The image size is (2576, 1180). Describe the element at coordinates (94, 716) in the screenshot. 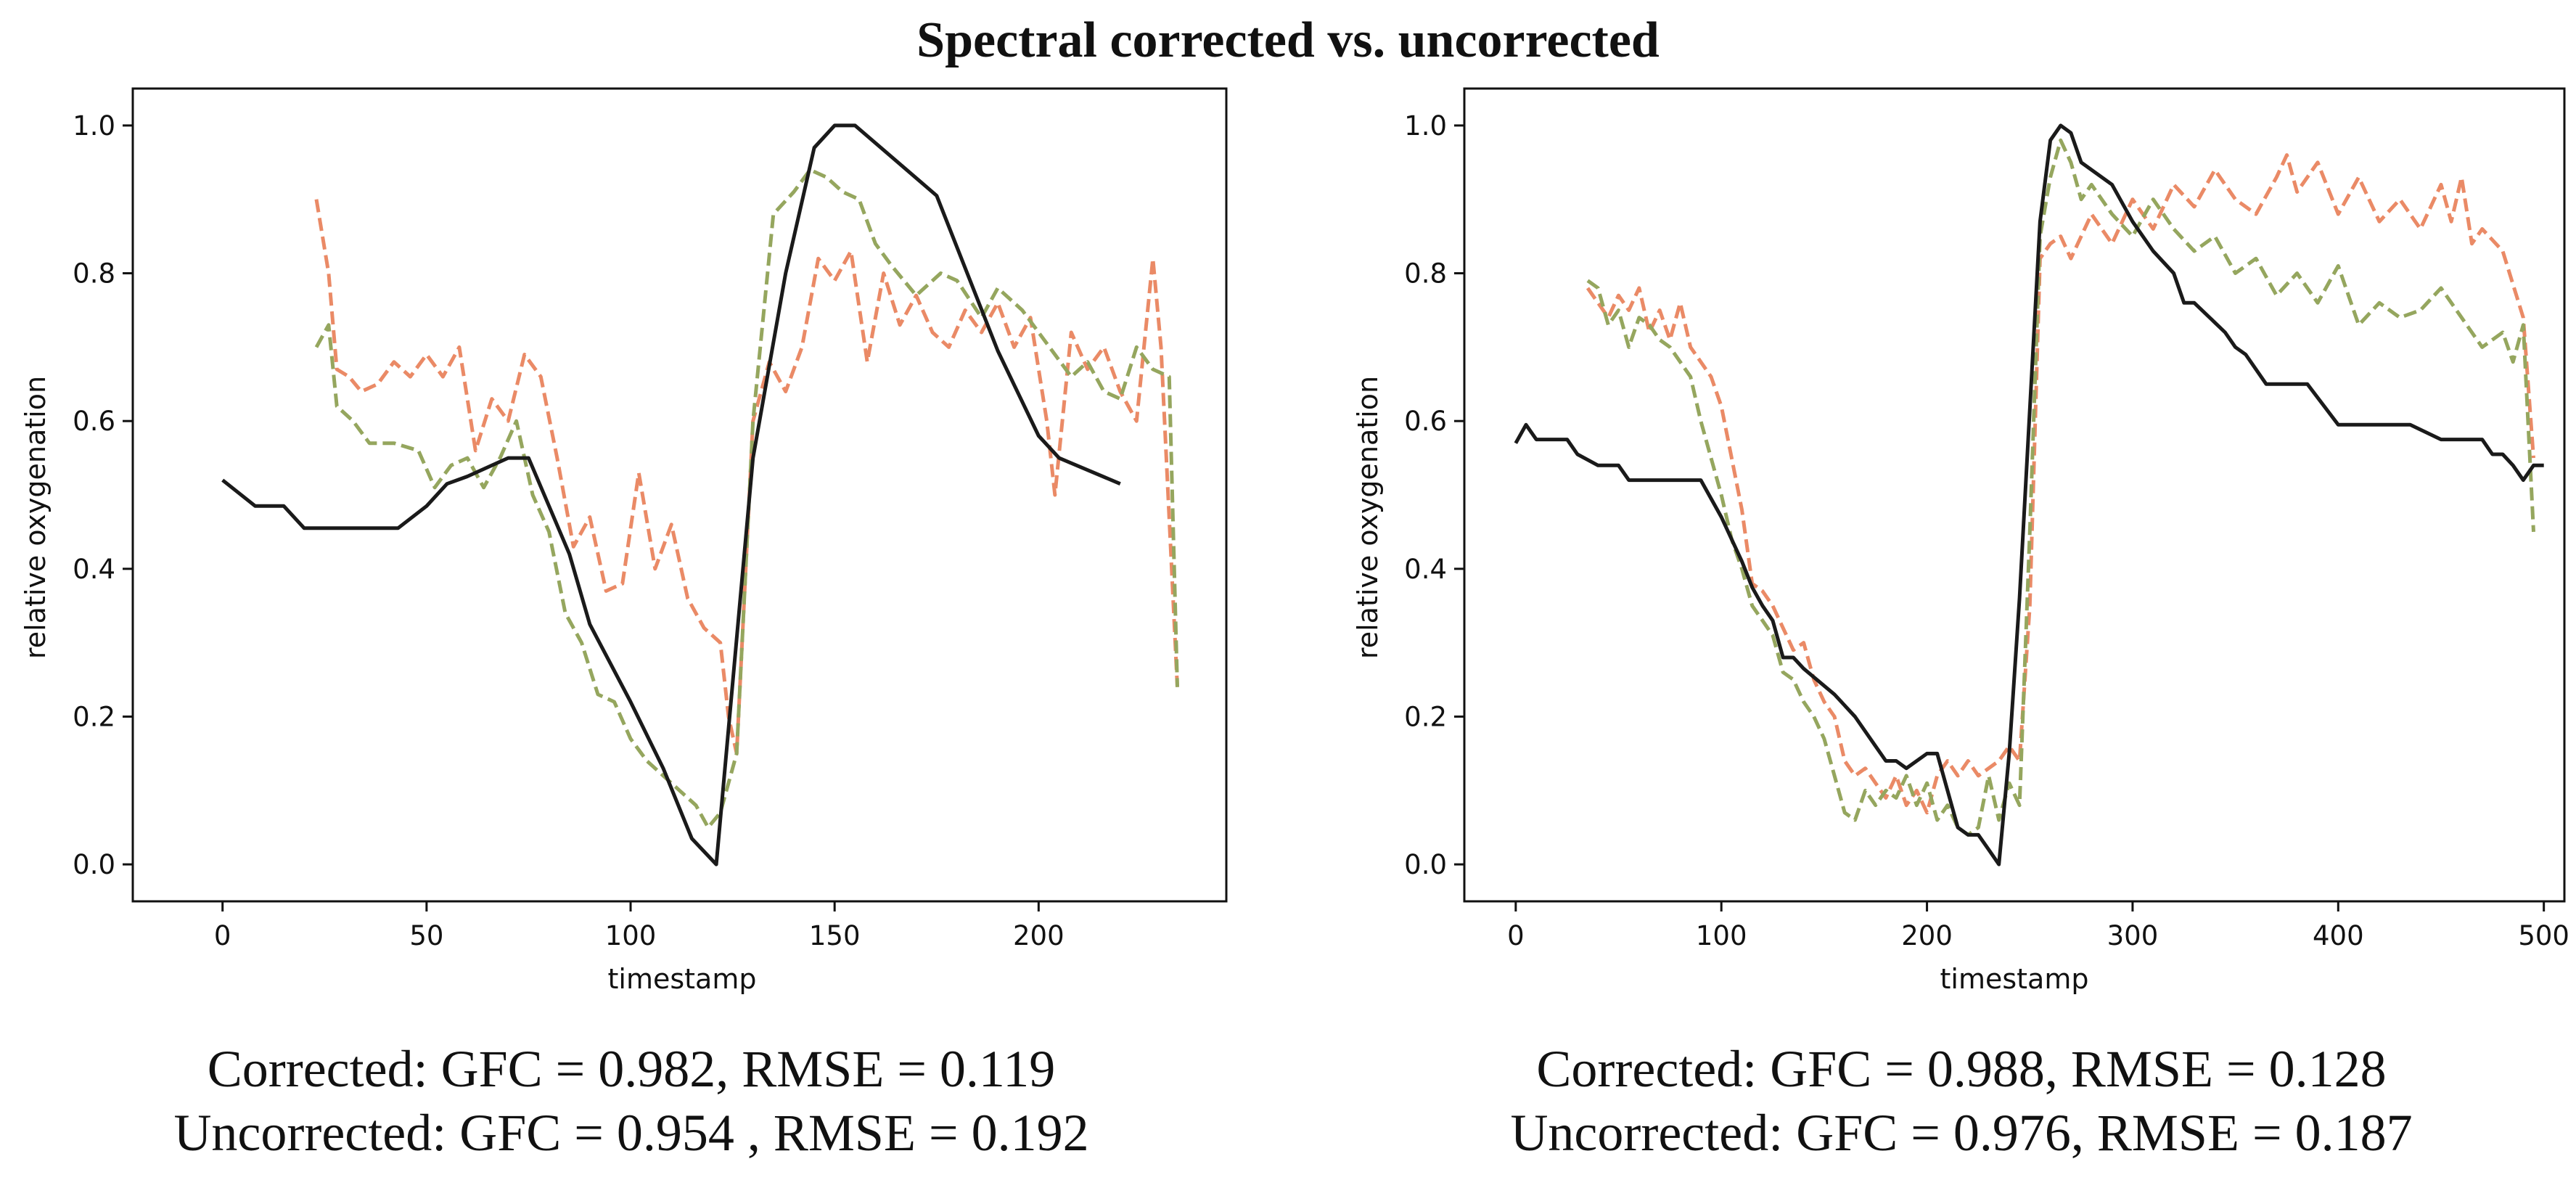

I see `left-y-tick-label: 0.2` at that location.